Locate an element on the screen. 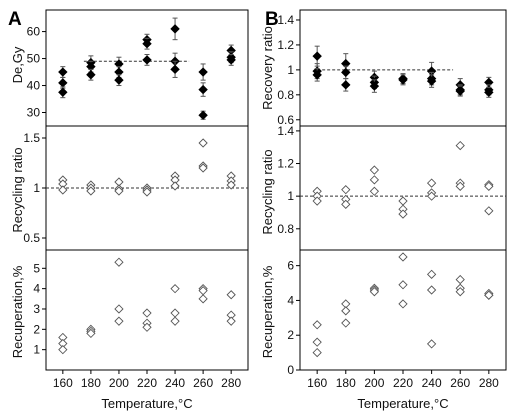 The image size is (512, 414). y-tick-label: 0.6 is located at coordinates (285, 120).